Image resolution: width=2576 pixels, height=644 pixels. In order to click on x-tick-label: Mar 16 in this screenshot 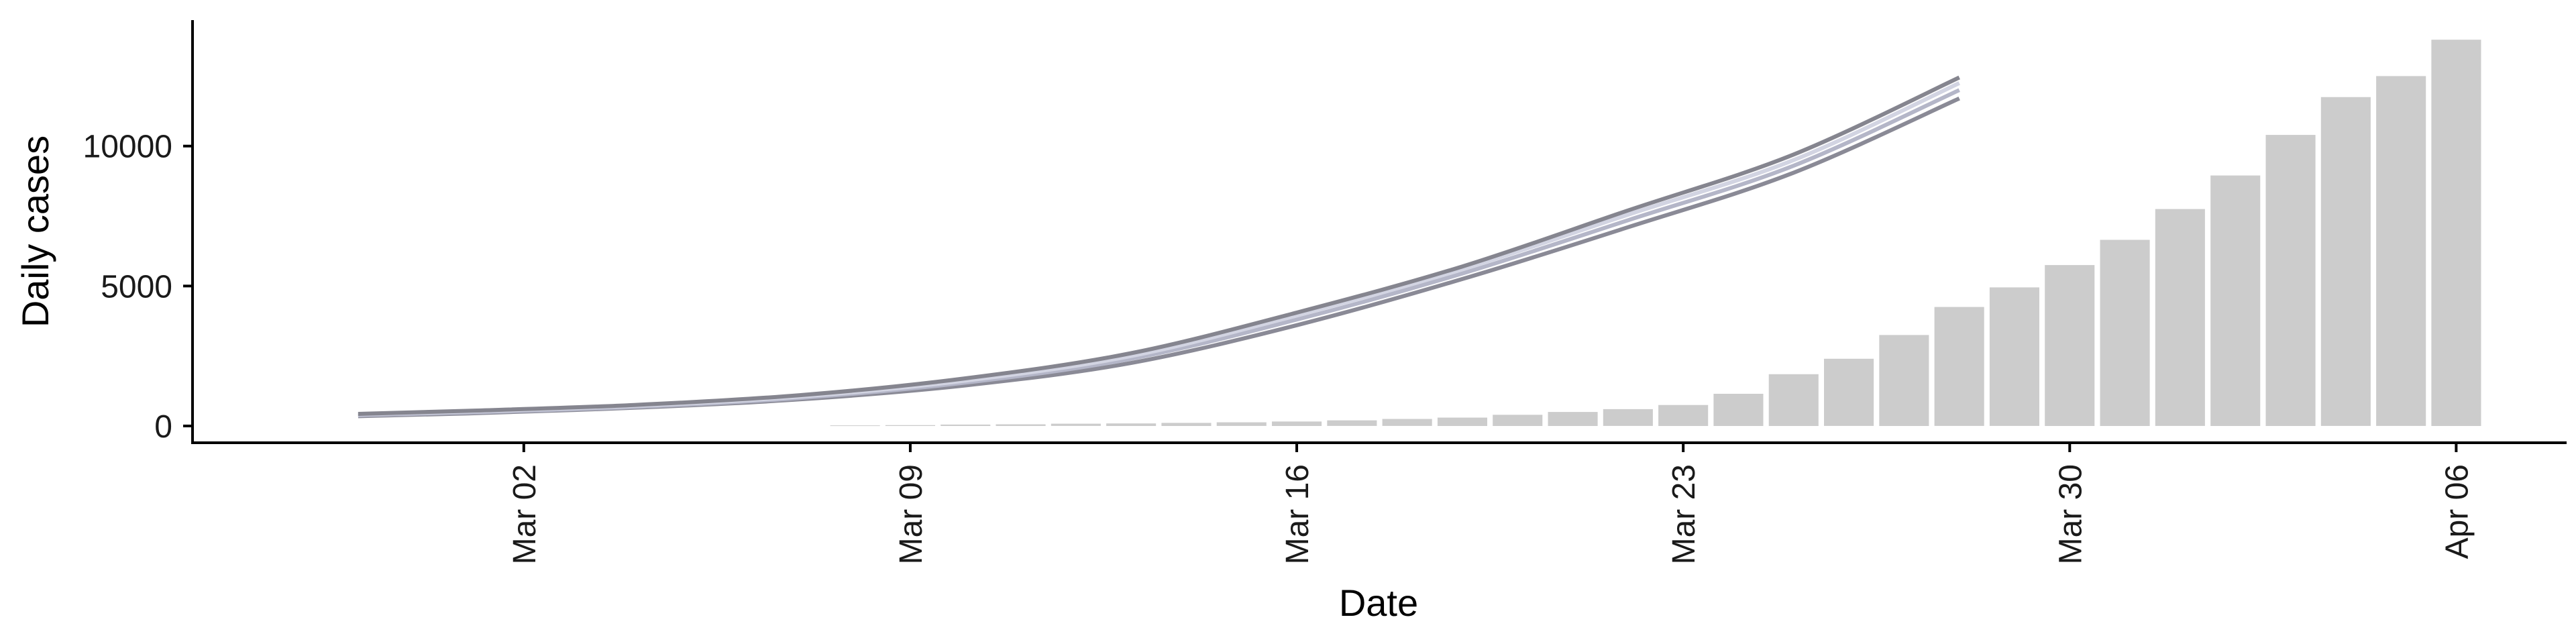, I will do `click(1298, 514)`.